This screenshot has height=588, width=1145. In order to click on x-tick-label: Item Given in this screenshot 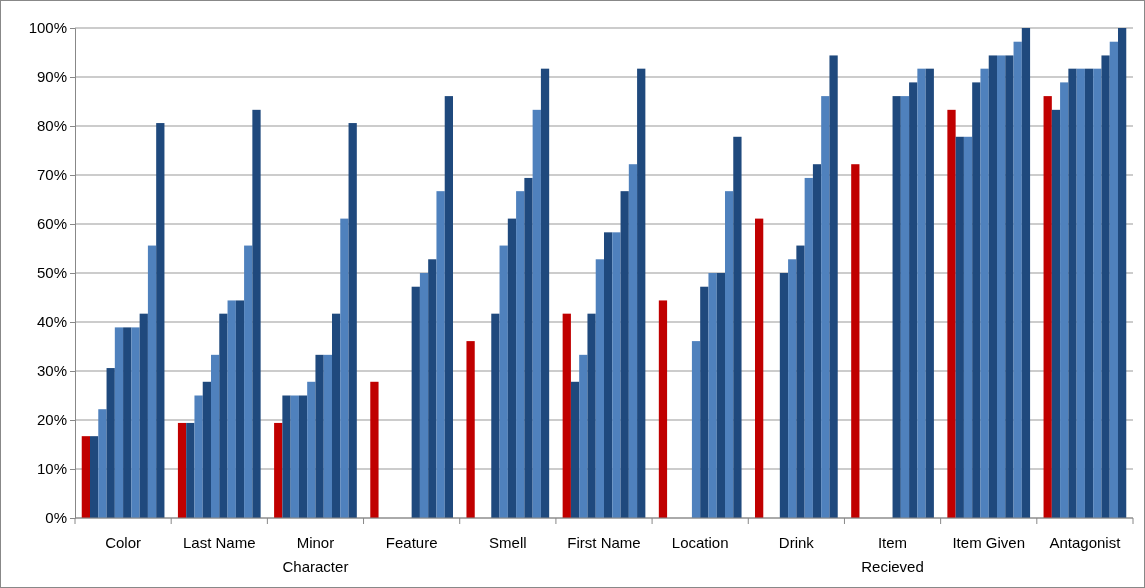, I will do `click(988, 542)`.